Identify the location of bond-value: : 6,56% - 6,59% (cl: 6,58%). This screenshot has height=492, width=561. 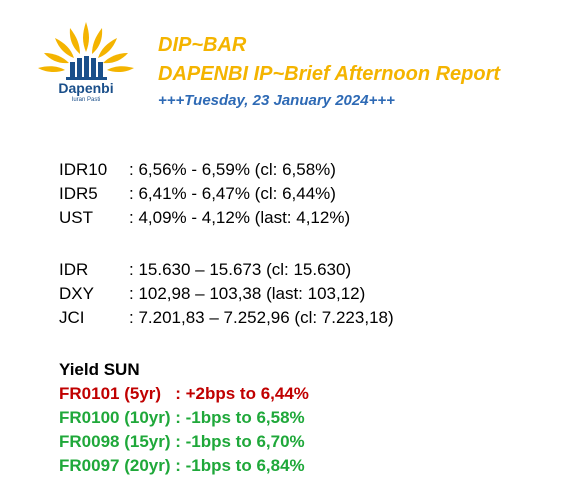
(232, 169).